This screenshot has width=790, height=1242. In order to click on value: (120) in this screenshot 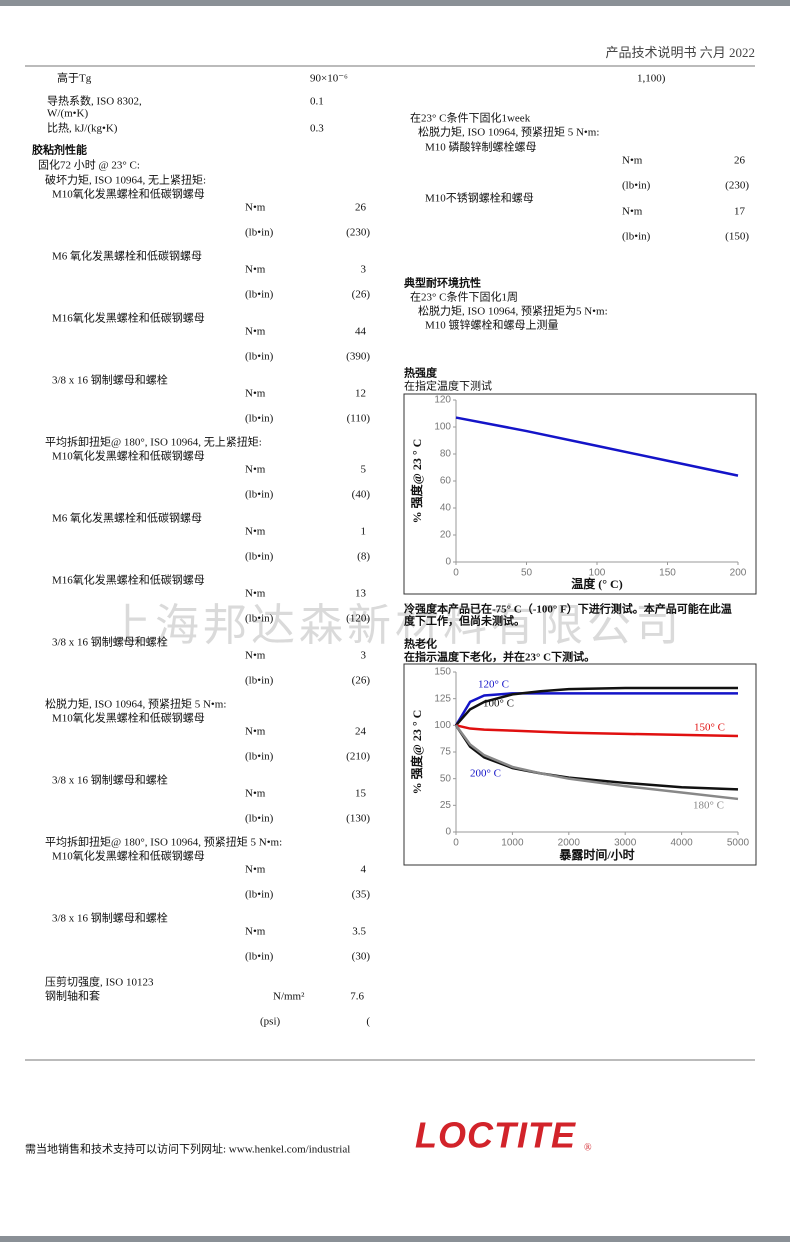, I will do `click(358, 619)`.